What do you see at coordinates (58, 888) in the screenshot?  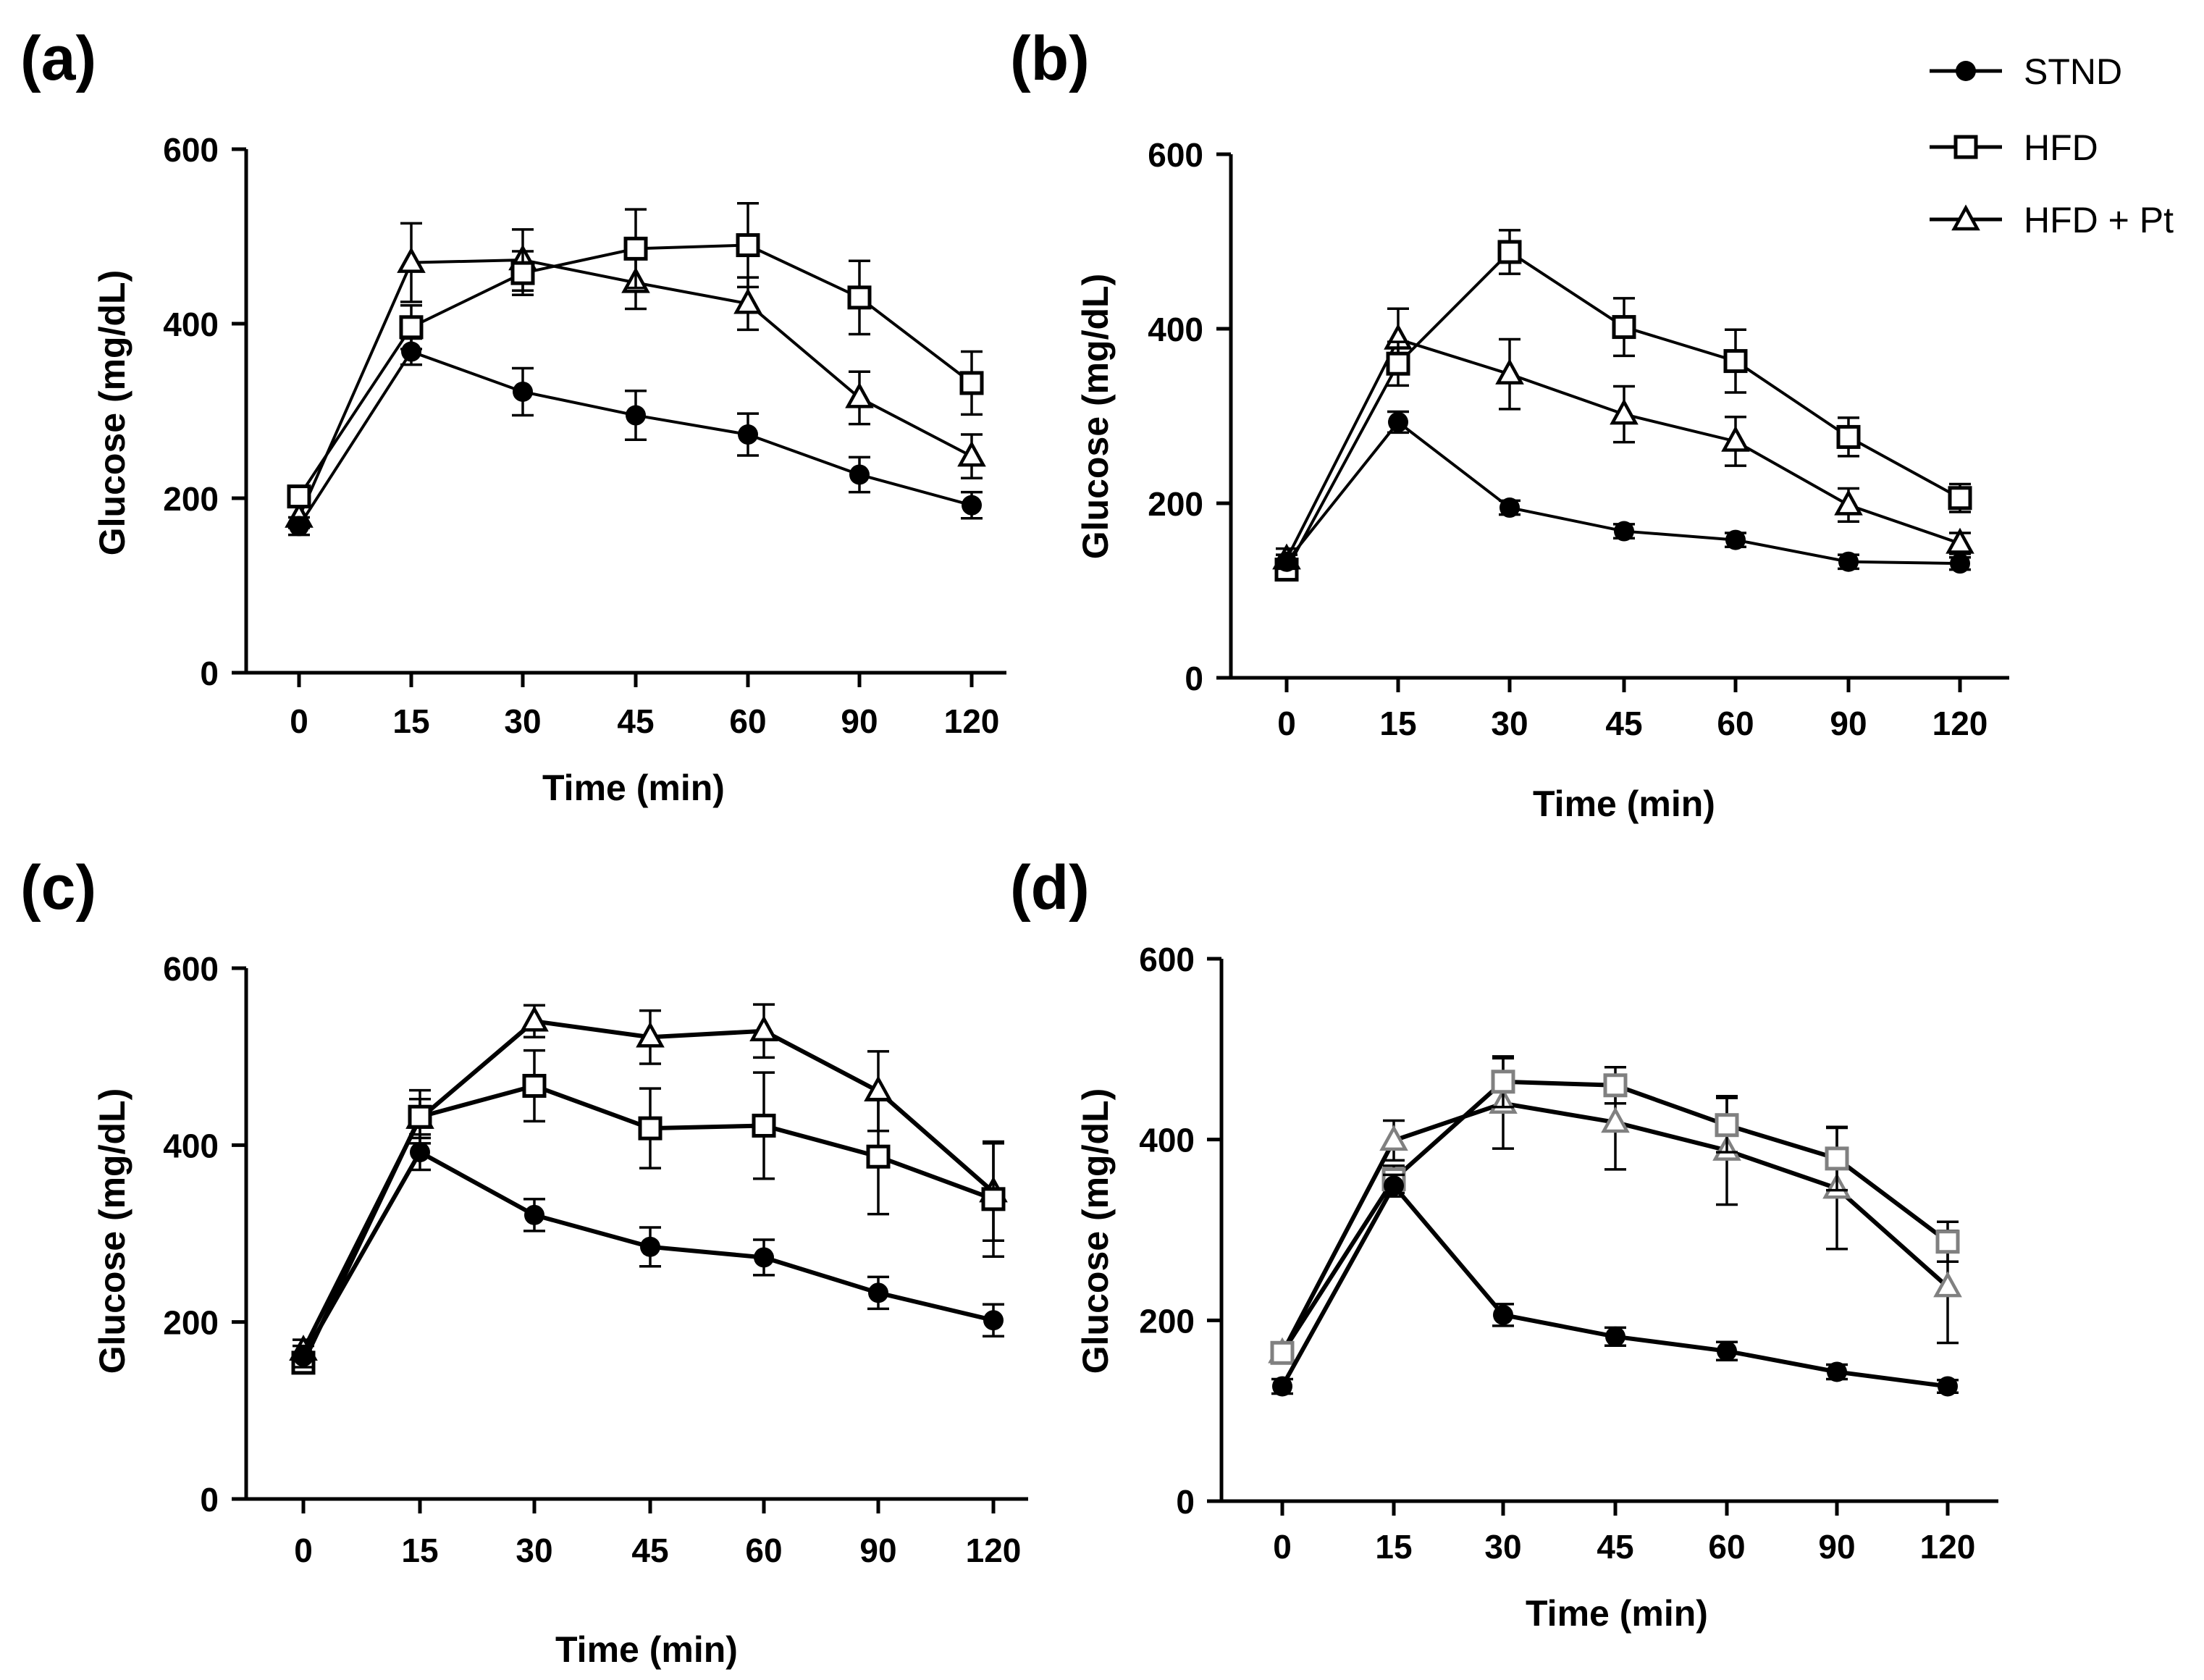 I see `panel-label: (c)` at bounding box center [58, 888].